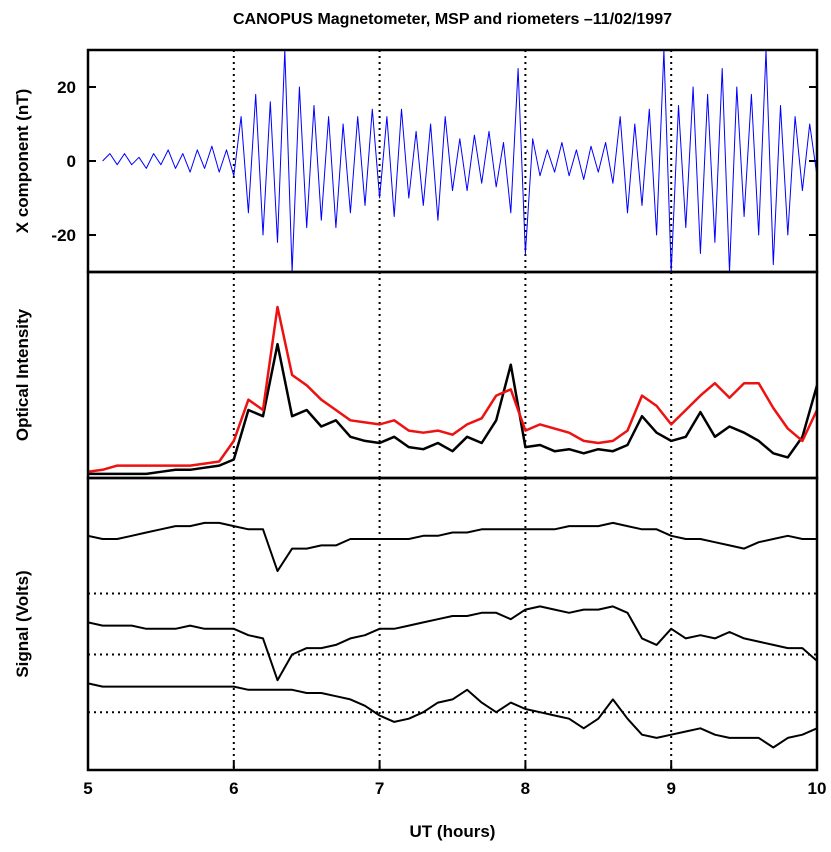  What do you see at coordinates (453, 831) in the screenshot?
I see `x-axis-label: UT (hours)` at bounding box center [453, 831].